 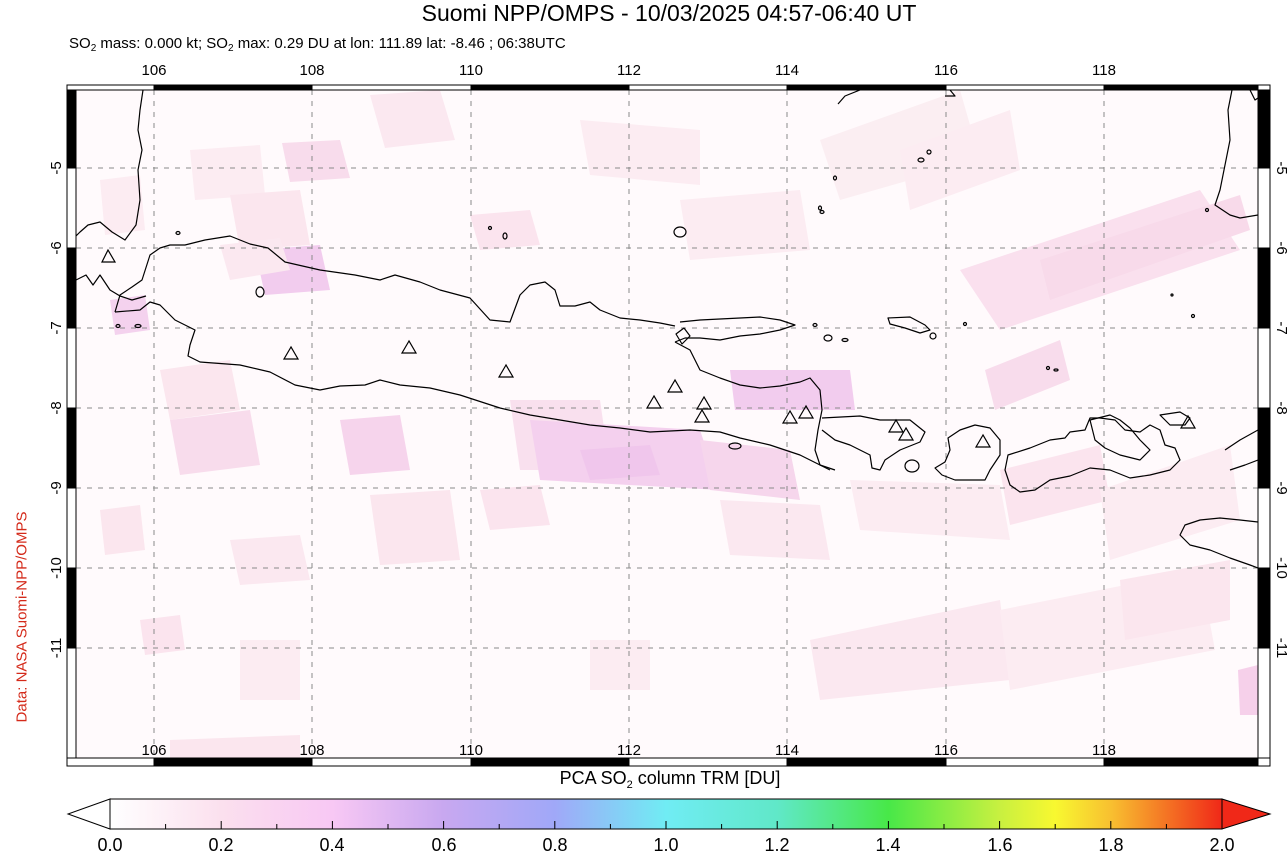 I want to click on colorbar-tick-label: 0.4, so click(x=332, y=845).